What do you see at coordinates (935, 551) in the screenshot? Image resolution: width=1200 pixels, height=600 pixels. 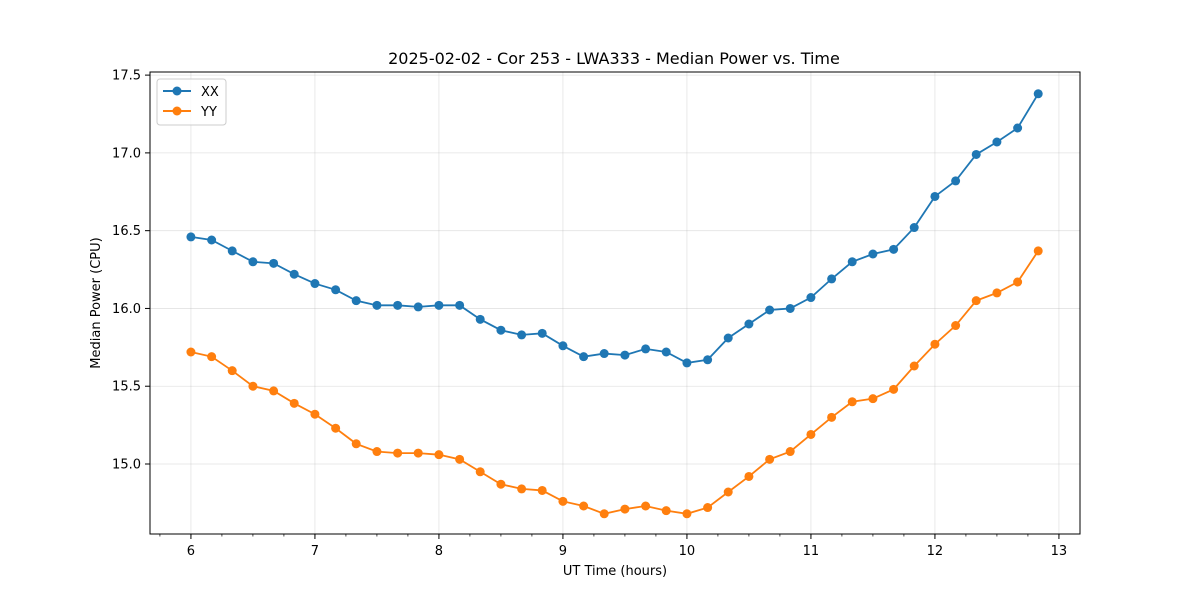 I see `x-tick-label: 12` at bounding box center [935, 551].